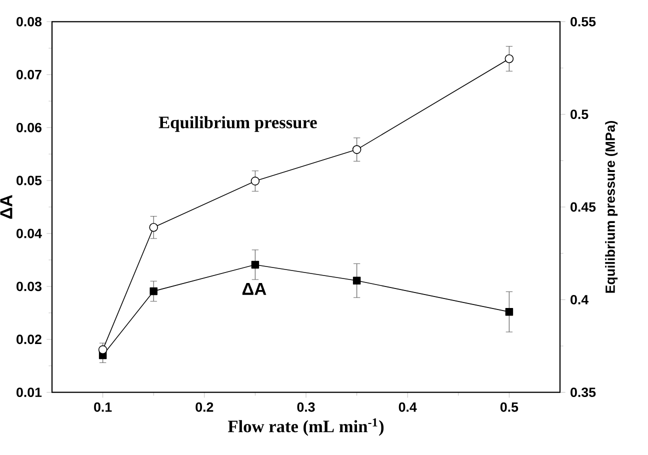 This screenshot has width=648, height=455. I want to click on y-tick-label: 0.04, so click(29, 233).